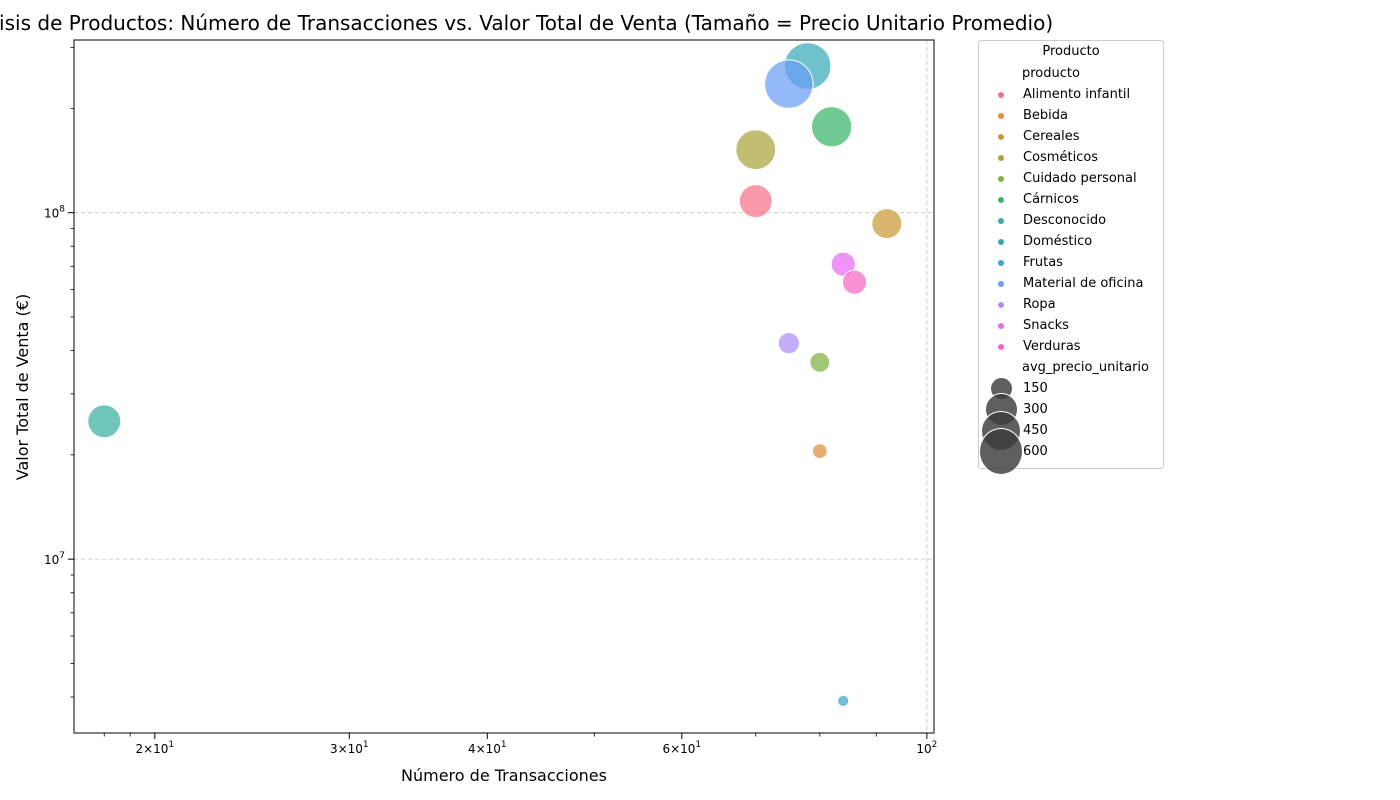  I want to click on legend-label: Ropa, so click(1039, 304).